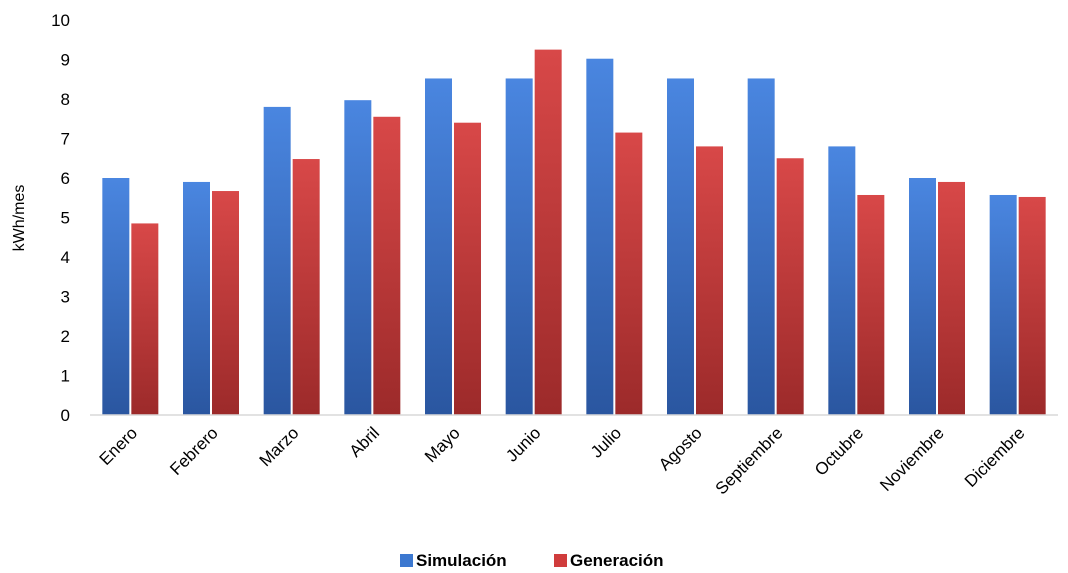 The image size is (1068, 573). Describe the element at coordinates (116, 296) in the screenshot. I see `bar-simulacion-enero` at that location.